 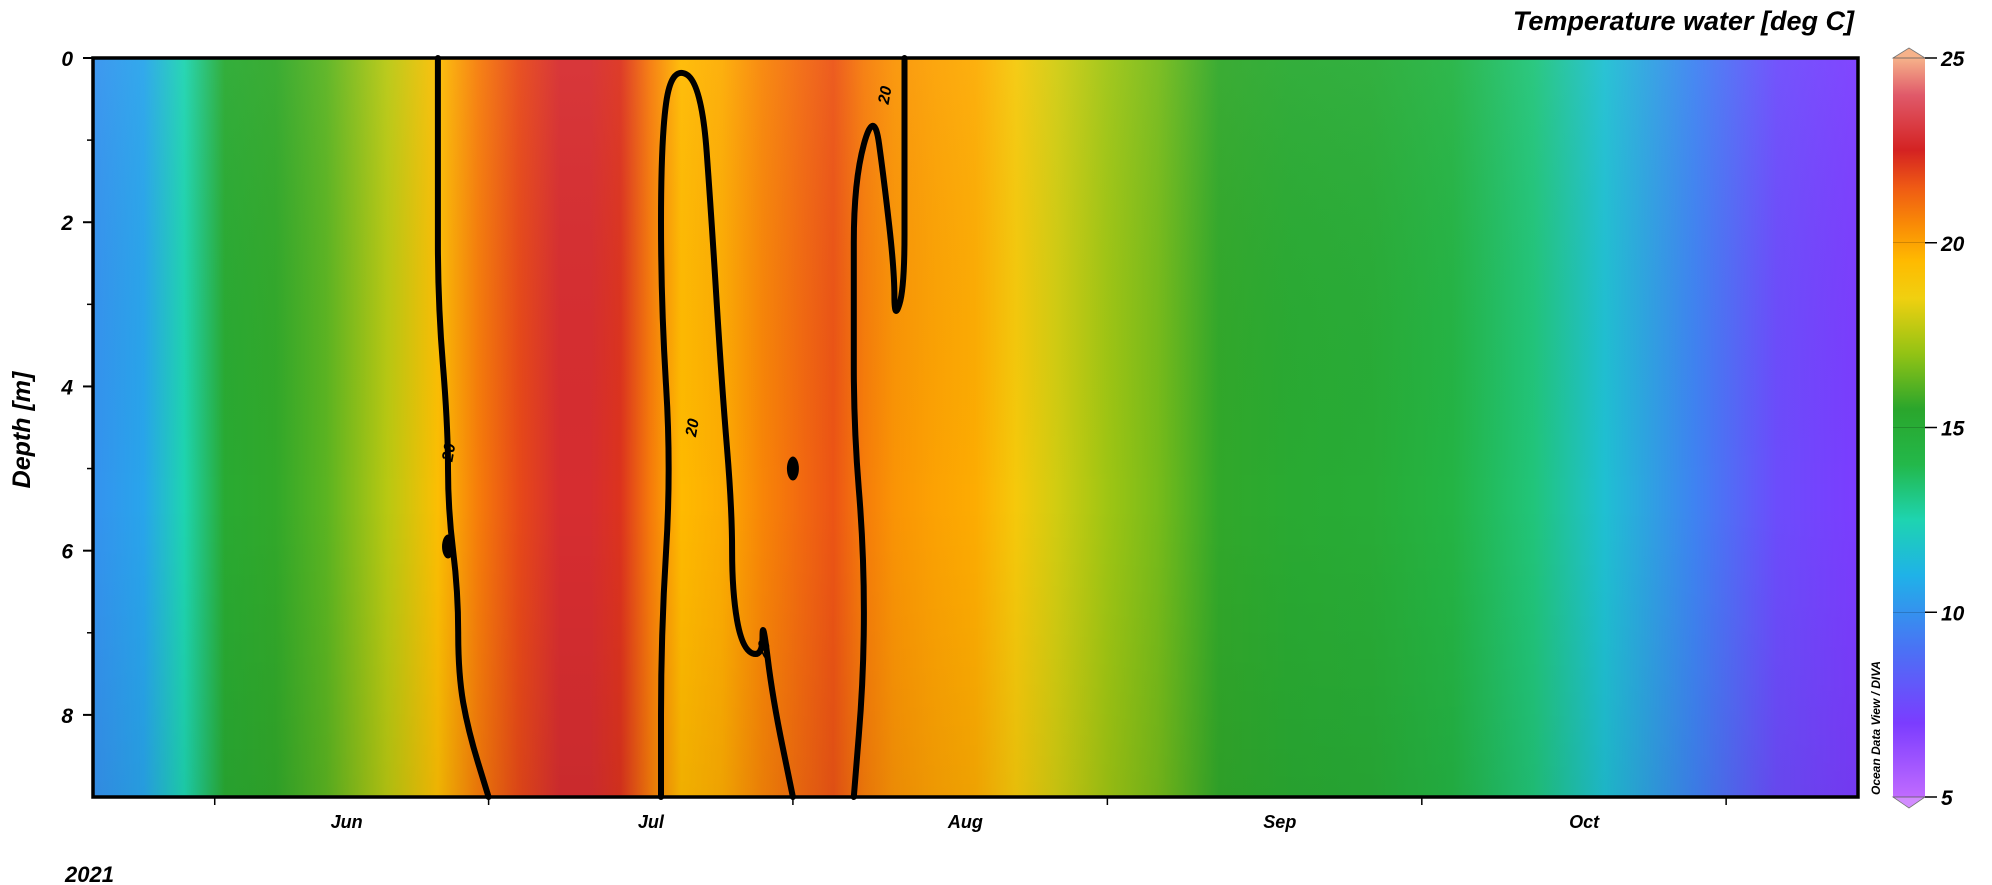 I want to click on colorbar-body, so click(x=1909, y=427).